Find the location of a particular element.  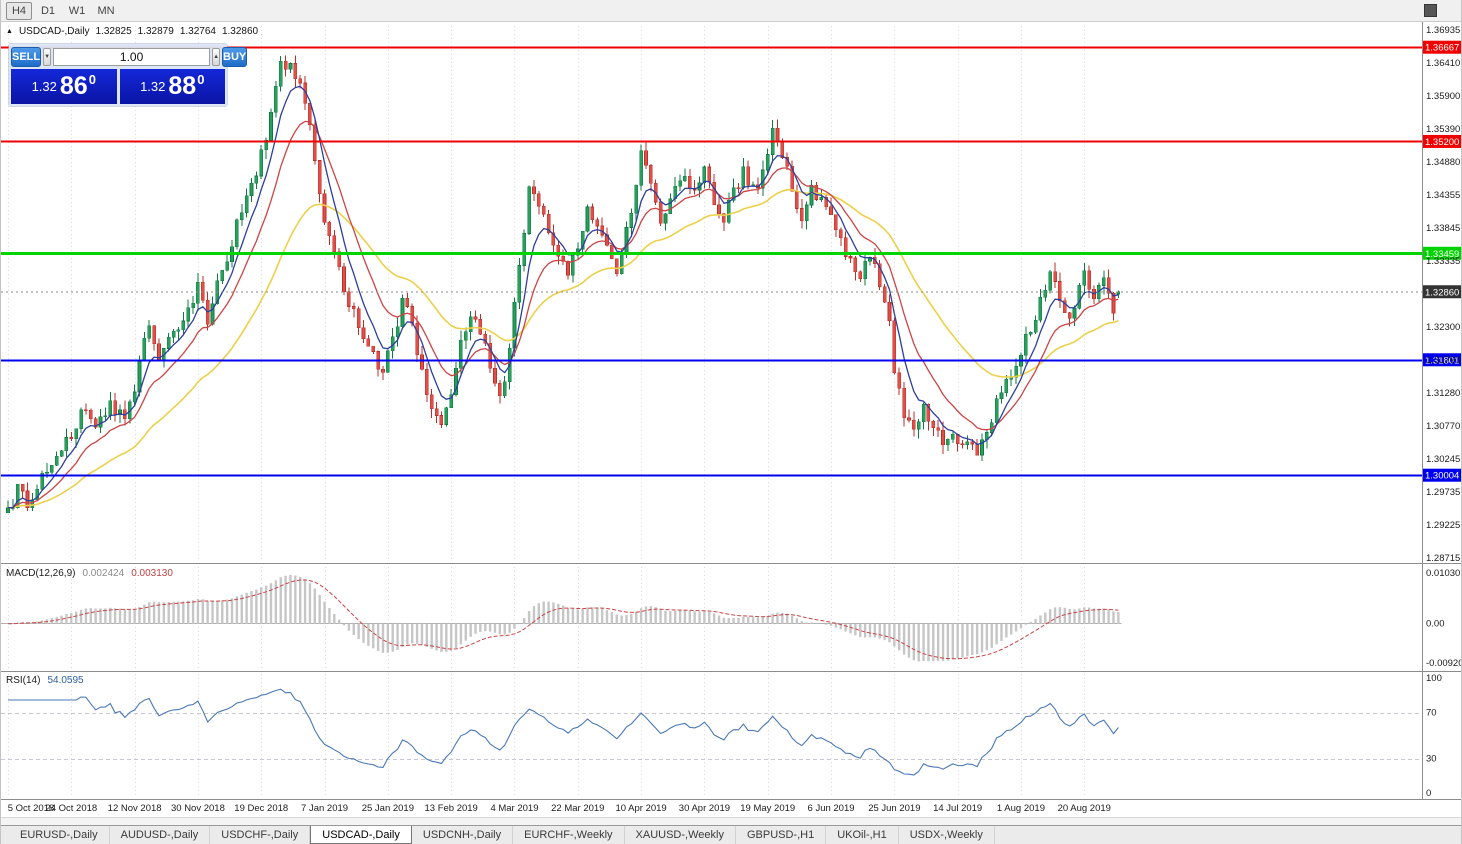

macd-axis-labels: 0.010301 0.00 -0.009203 is located at coordinates (1444, 618).